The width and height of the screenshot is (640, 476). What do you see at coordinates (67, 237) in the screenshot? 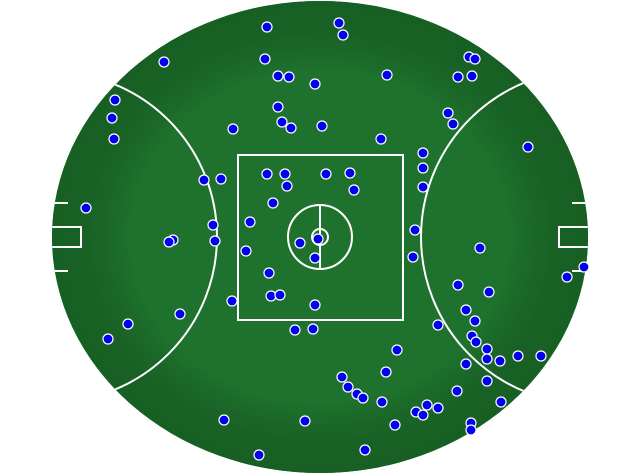
I see `left-goal-square` at bounding box center [67, 237].